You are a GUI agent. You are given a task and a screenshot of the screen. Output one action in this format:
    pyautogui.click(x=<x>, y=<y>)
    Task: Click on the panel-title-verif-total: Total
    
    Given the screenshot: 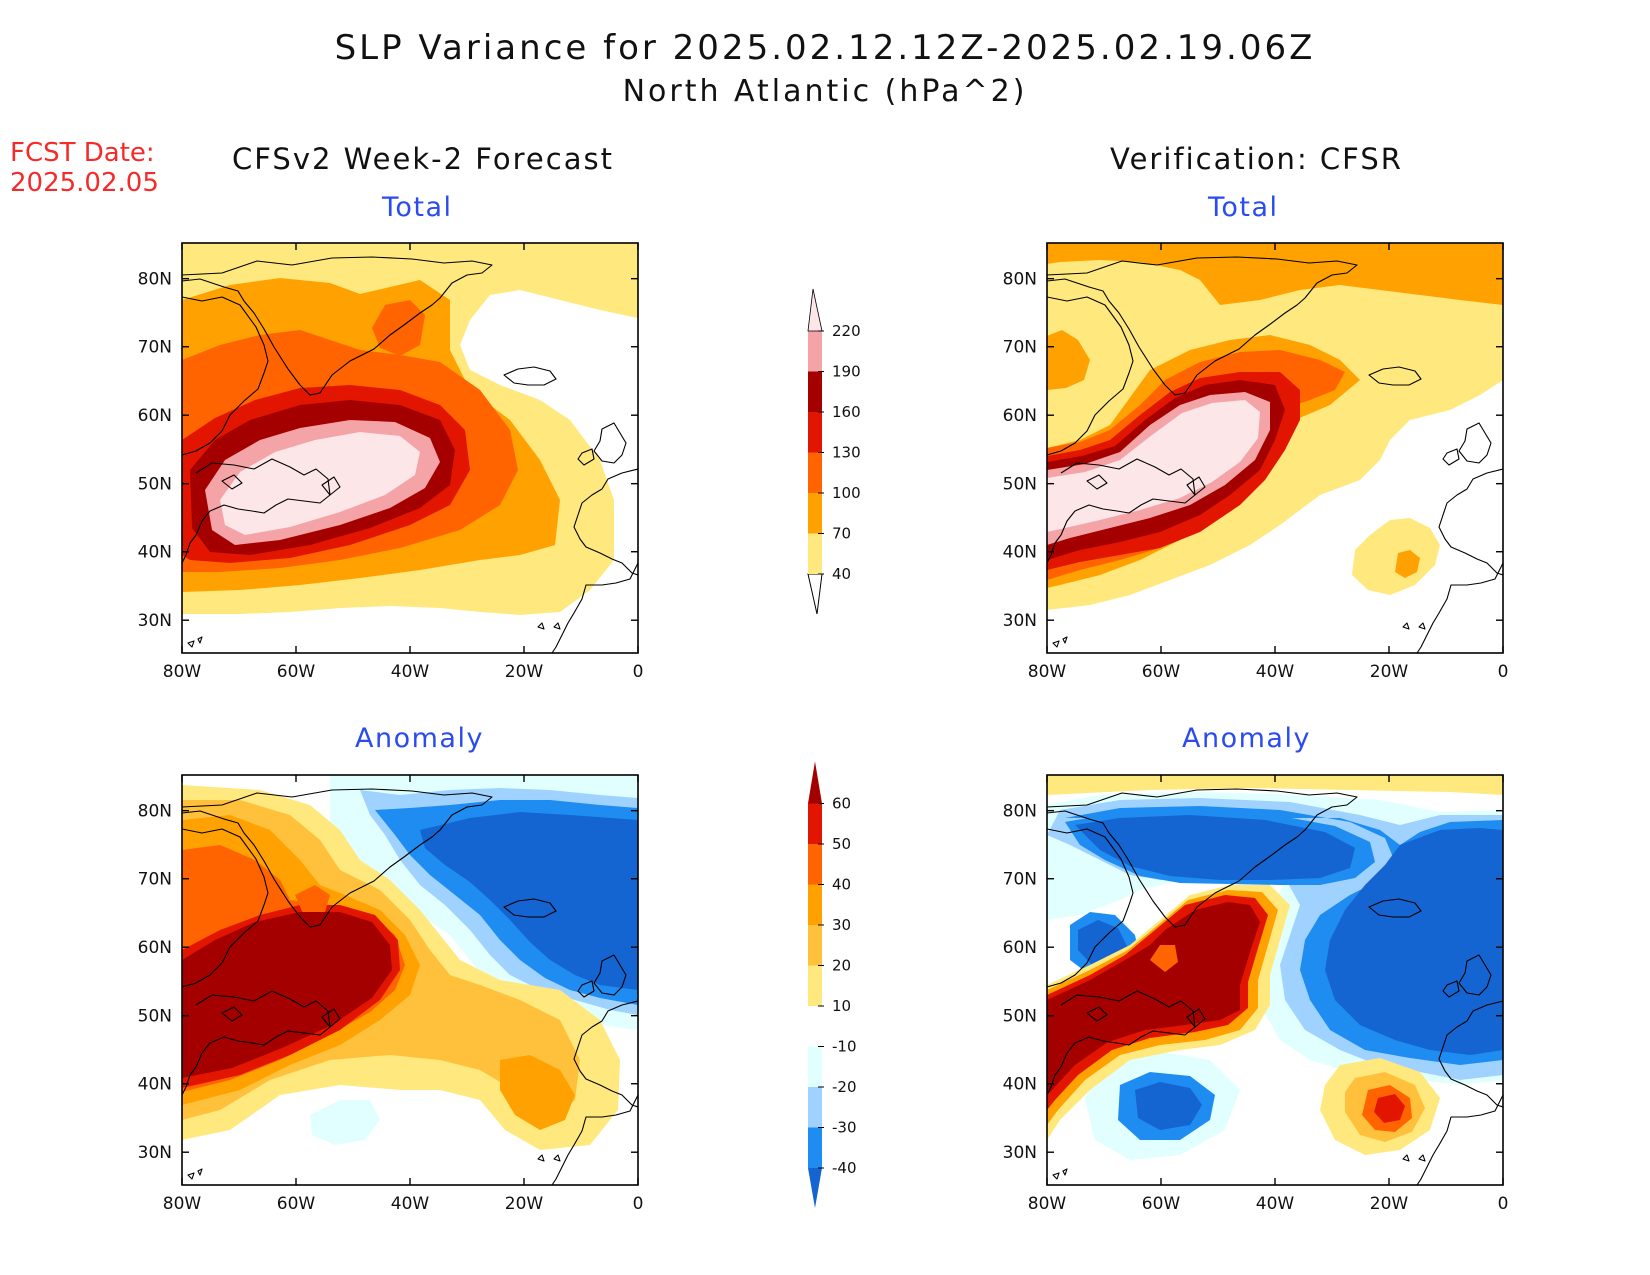 What is the action you would take?
    pyautogui.click(x=1243, y=207)
    